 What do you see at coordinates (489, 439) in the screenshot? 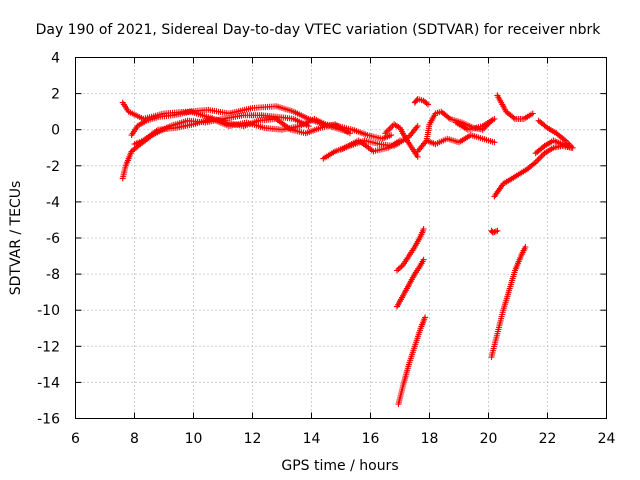
I see `x-tick-label: 20` at bounding box center [489, 439].